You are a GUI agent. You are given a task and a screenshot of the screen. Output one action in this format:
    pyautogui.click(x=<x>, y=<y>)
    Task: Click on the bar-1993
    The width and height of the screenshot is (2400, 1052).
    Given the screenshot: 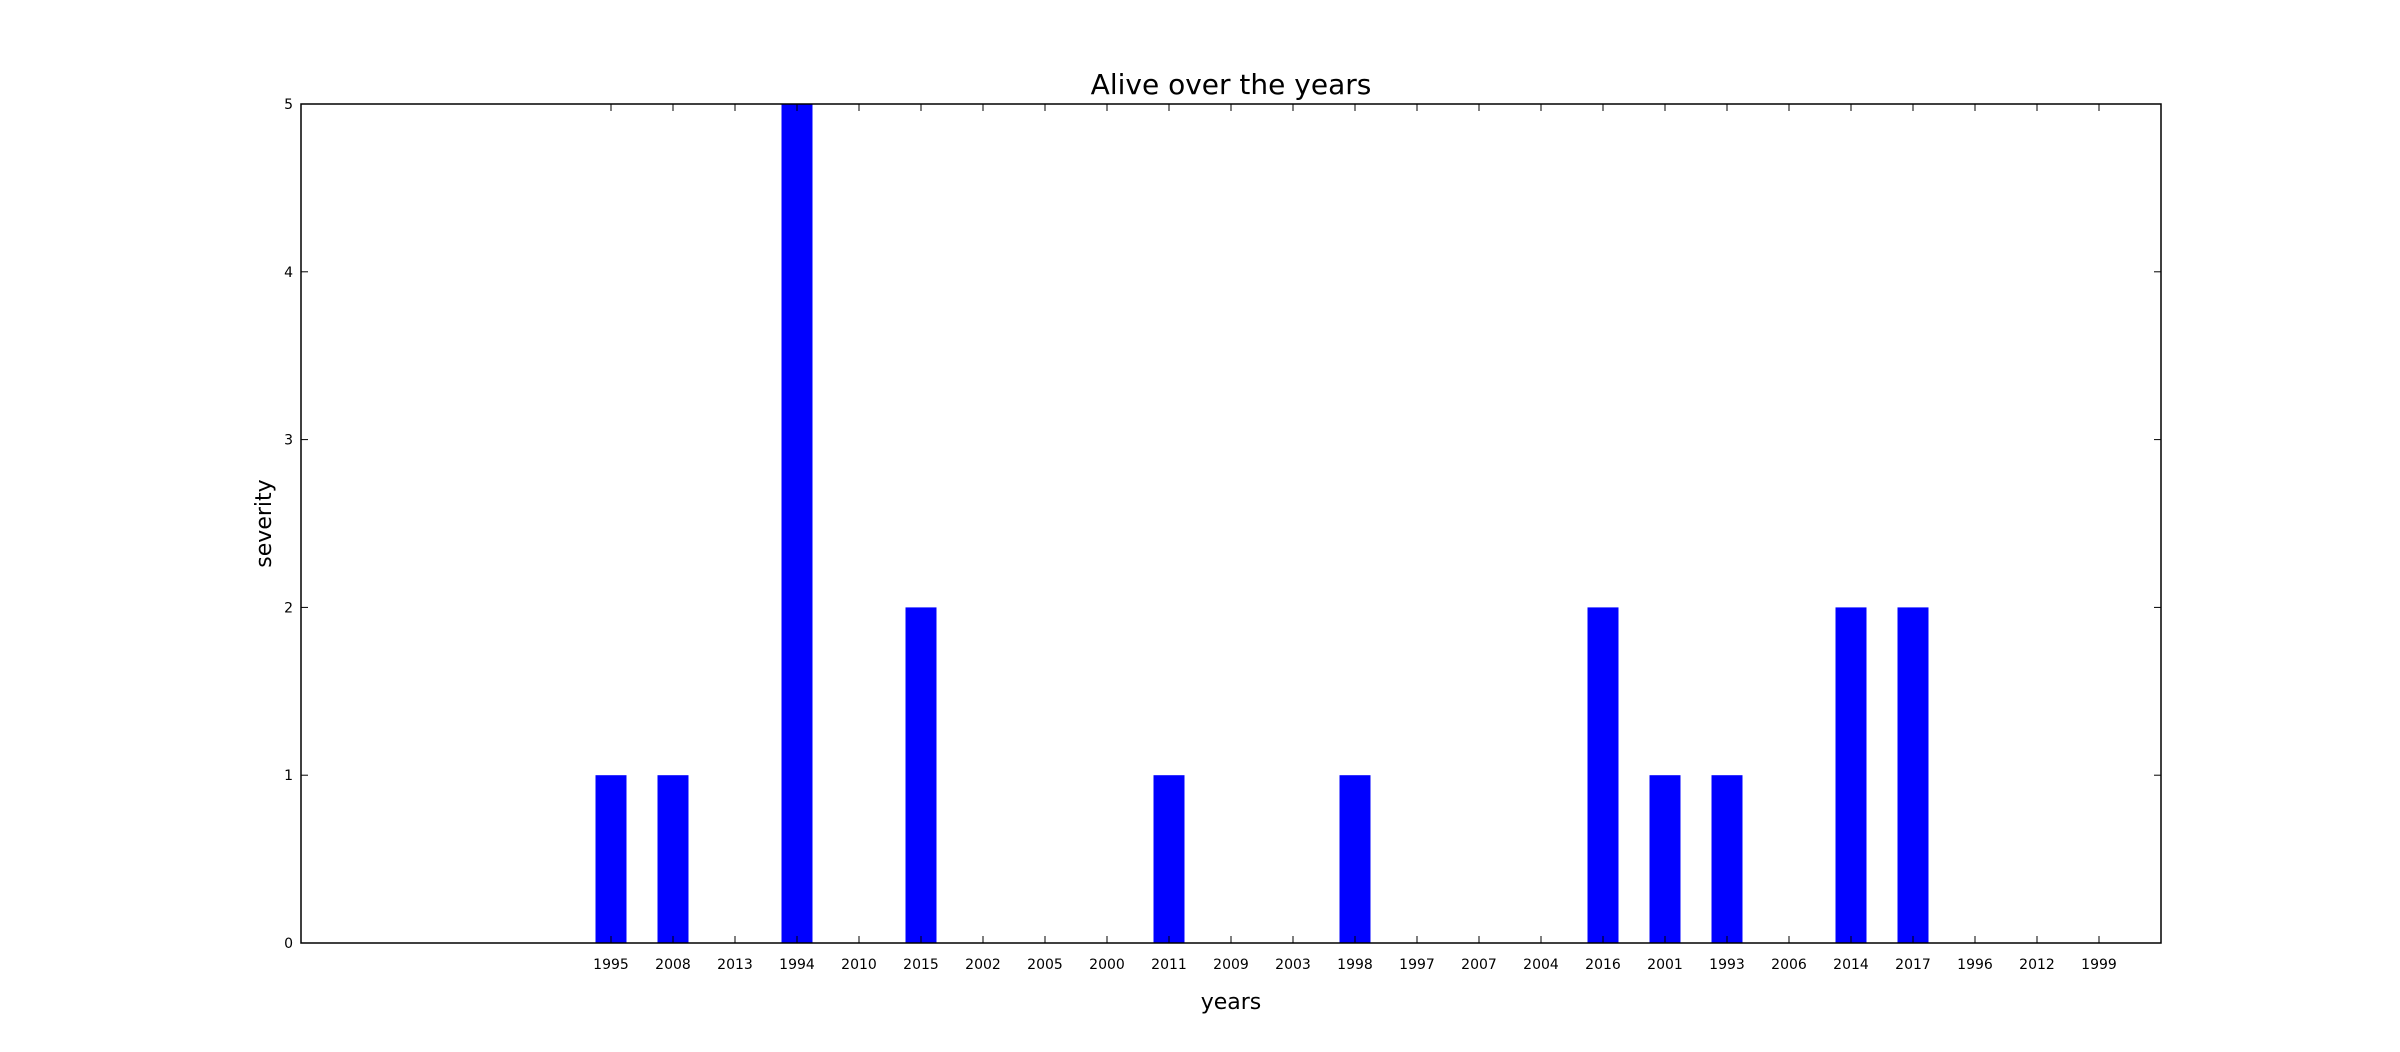 What is the action you would take?
    pyautogui.click(x=1727, y=859)
    